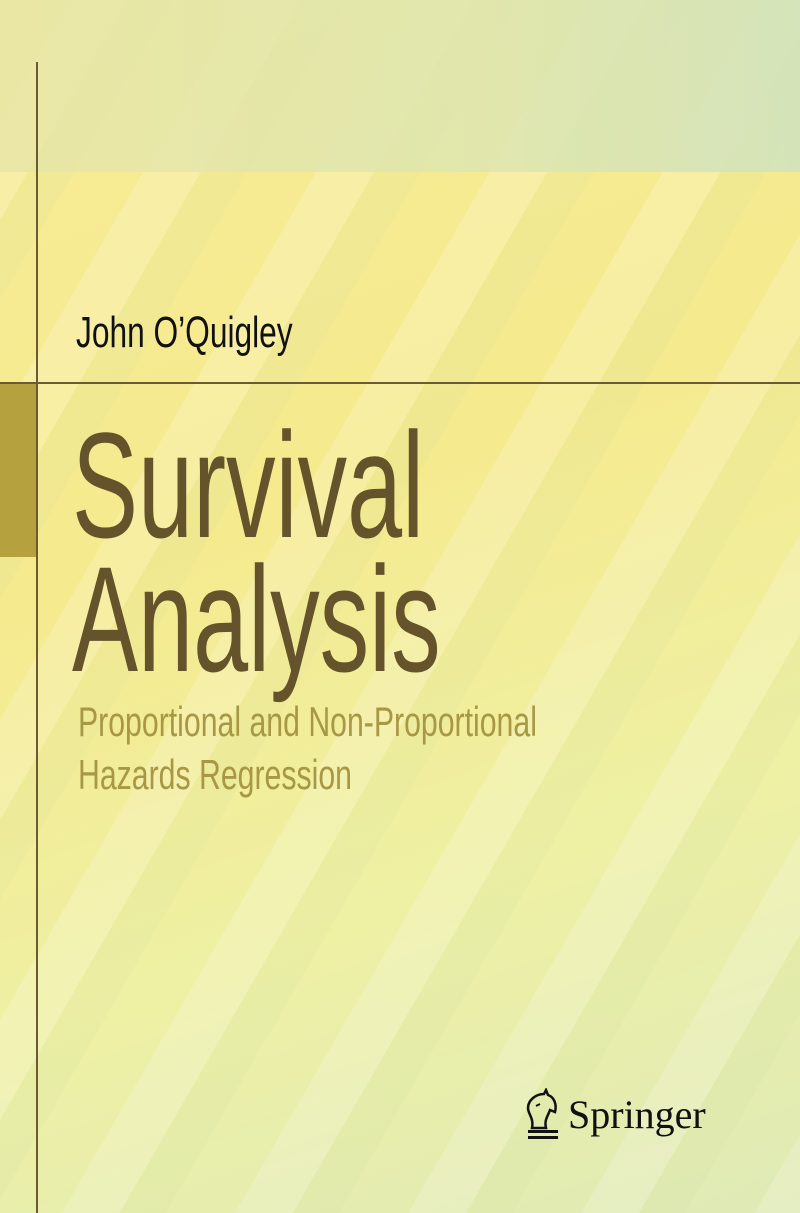 This screenshot has height=1213, width=800. I want to click on subtitle-line-2: Hazards Regression, so click(215, 774).